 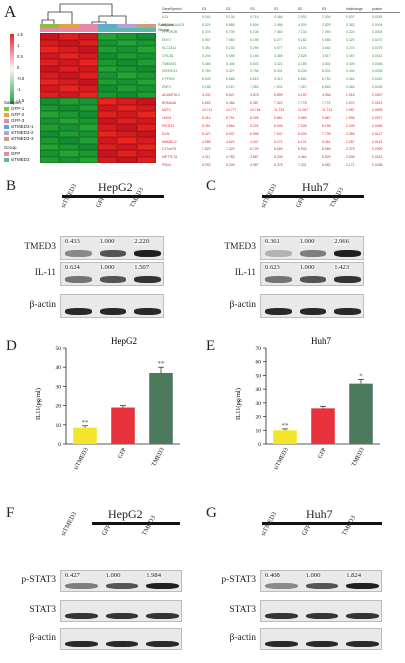 I want to click on table-cell: 6.598, so click(x=254, y=133).